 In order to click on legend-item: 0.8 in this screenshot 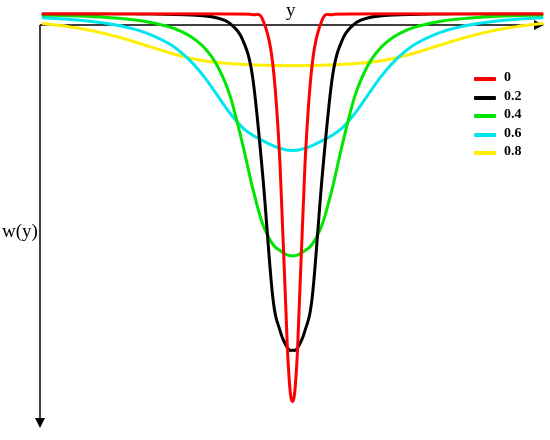, I will do `click(509, 153)`.